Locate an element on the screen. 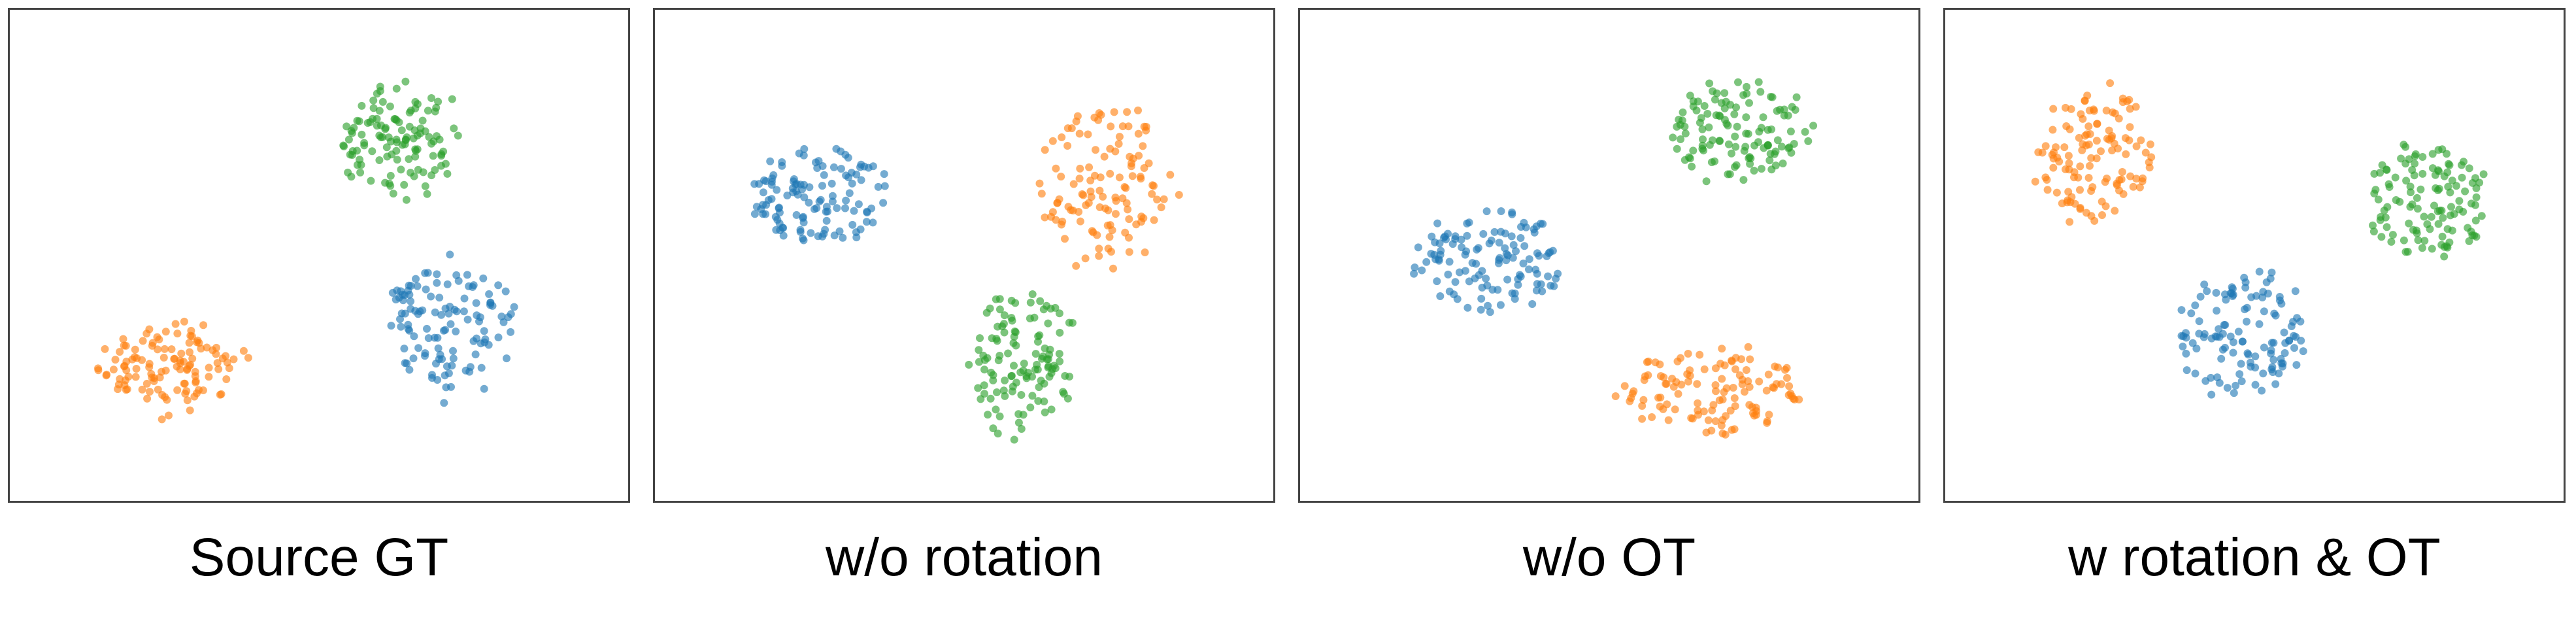  panel-caption: Source GT is located at coordinates (319, 557).